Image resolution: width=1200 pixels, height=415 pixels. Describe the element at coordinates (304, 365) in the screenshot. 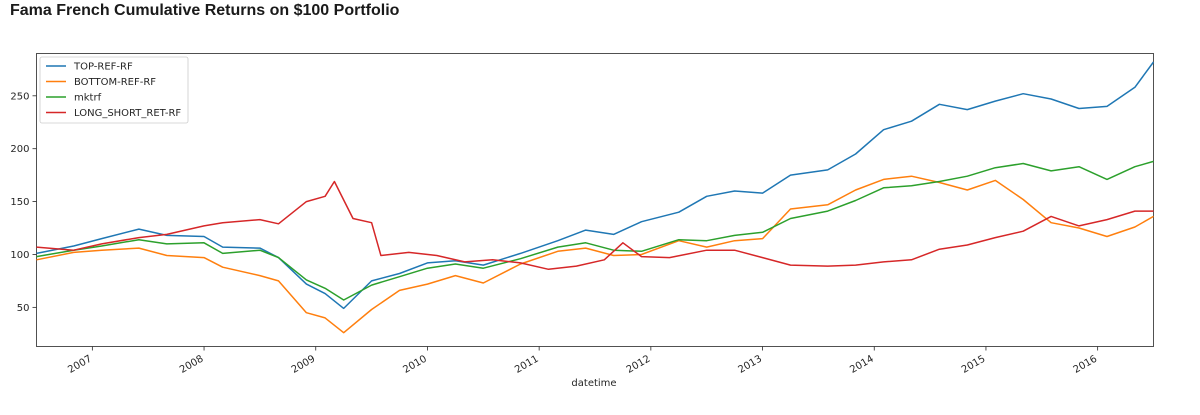

I see `x-tick-label: 2009` at that location.